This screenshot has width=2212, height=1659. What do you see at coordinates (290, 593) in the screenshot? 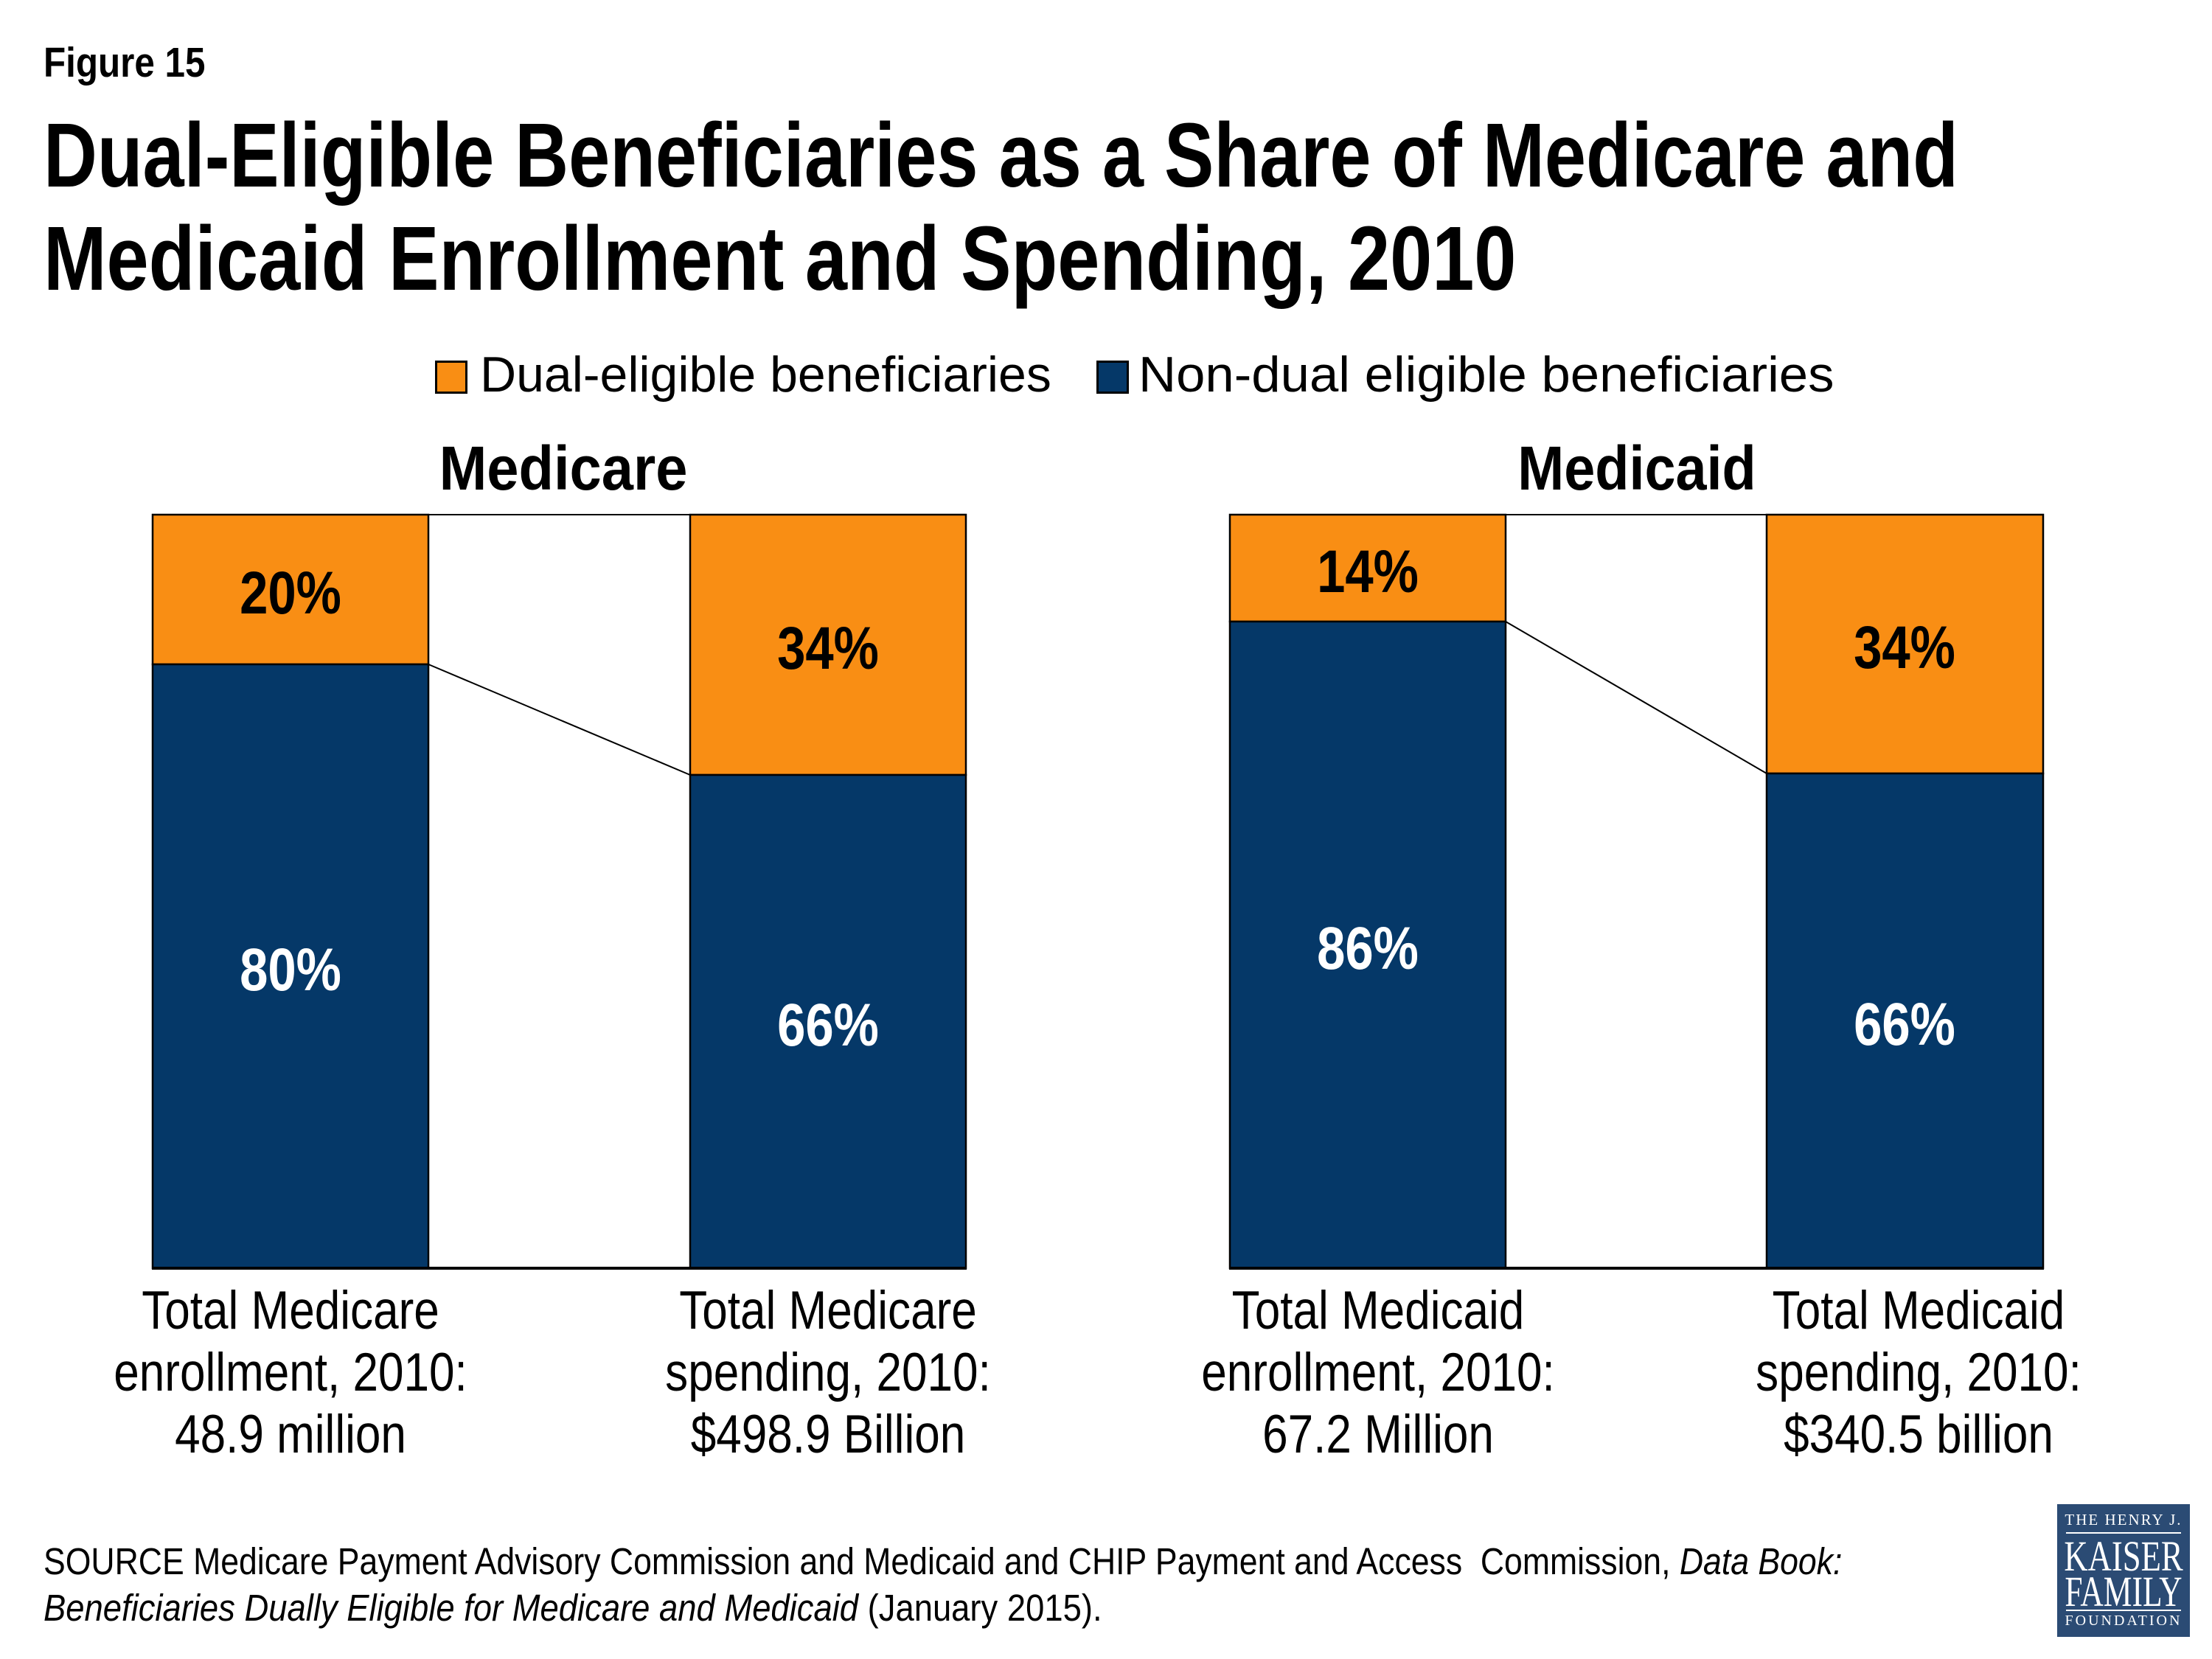
I see `svg-text: 20%` at bounding box center [290, 593].